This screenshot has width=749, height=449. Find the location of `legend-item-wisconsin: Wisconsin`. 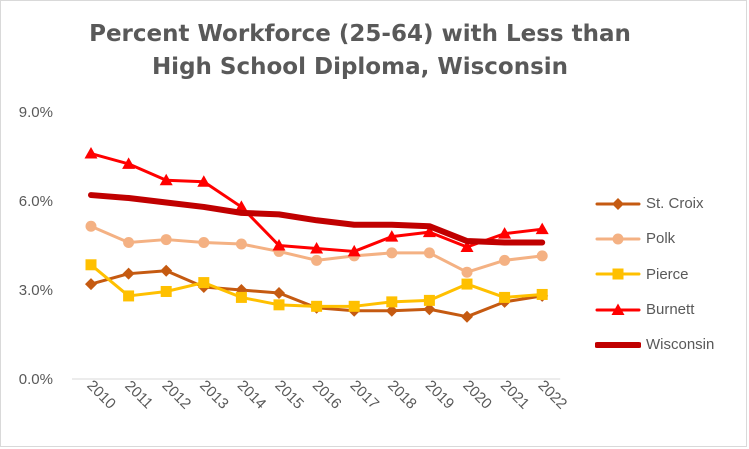

legend-item-wisconsin: Wisconsin is located at coordinates (654, 344).